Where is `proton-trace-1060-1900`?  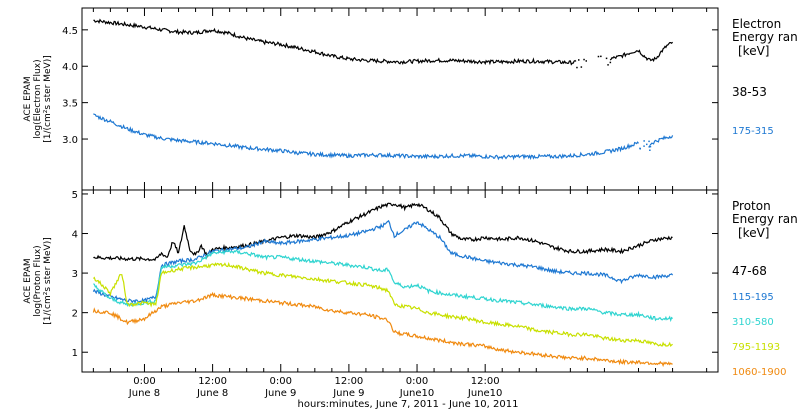
proton-trace-1060-1900 is located at coordinates (382, 329).